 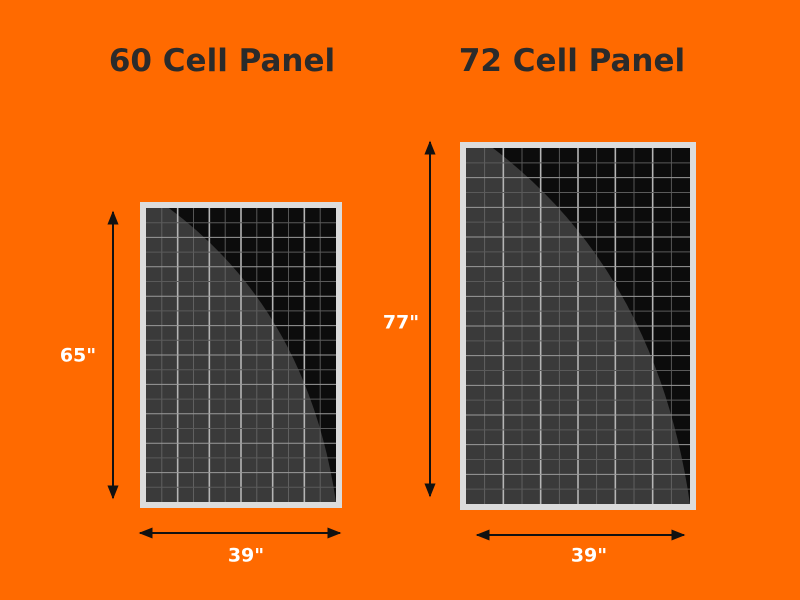 What do you see at coordinates (241, 355) in the screenshot?
I see `solar-panel` at bounding box center [241, 355].